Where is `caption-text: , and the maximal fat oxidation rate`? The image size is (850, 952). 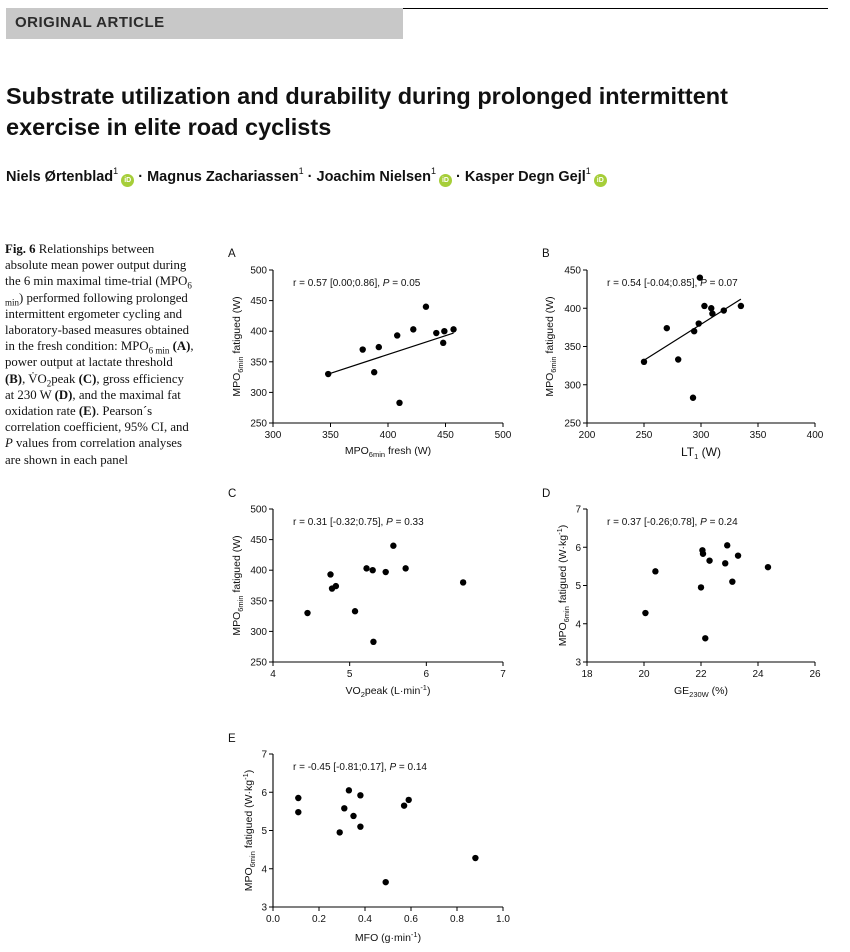
caption-text: , and the maximal fat oxidation rate is located at coordinates (93, 403).